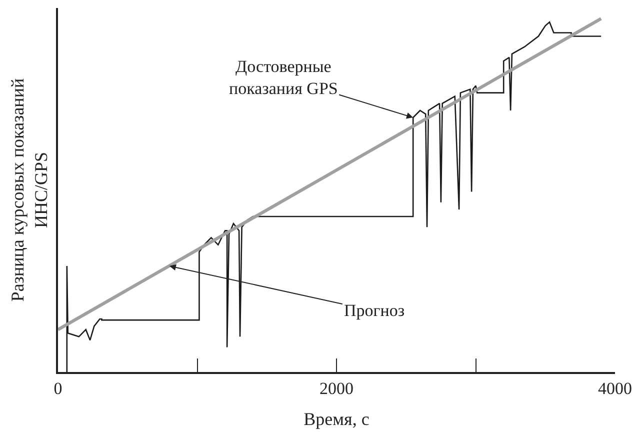  Describe the element at coordinates (29, 190) in the screenshot. I see `y-axis-title: Разница курсовых показаний ИНС/GPS` at that location.